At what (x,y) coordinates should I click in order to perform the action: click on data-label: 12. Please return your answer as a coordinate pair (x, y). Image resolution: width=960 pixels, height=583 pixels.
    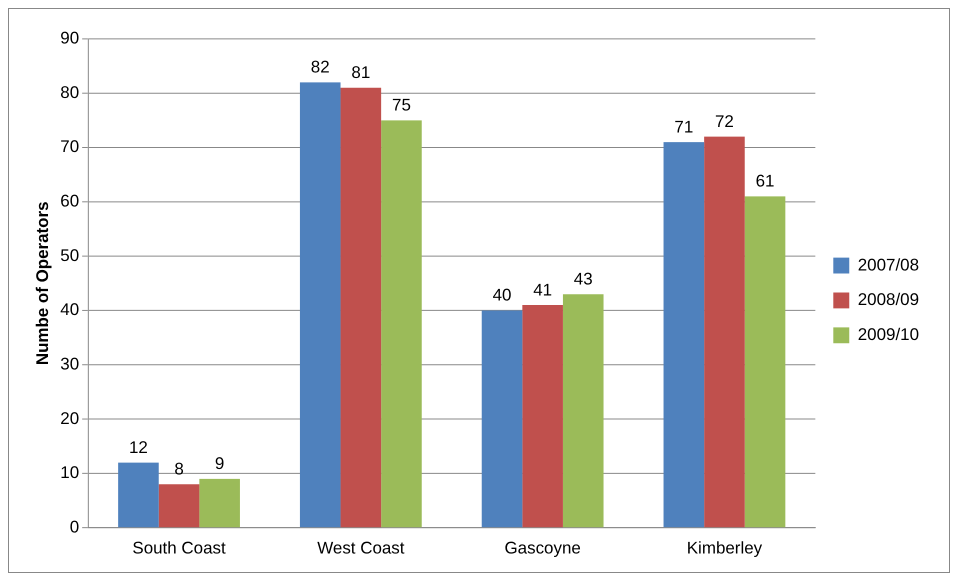
    Looking at the image, I should click on (138, 447).